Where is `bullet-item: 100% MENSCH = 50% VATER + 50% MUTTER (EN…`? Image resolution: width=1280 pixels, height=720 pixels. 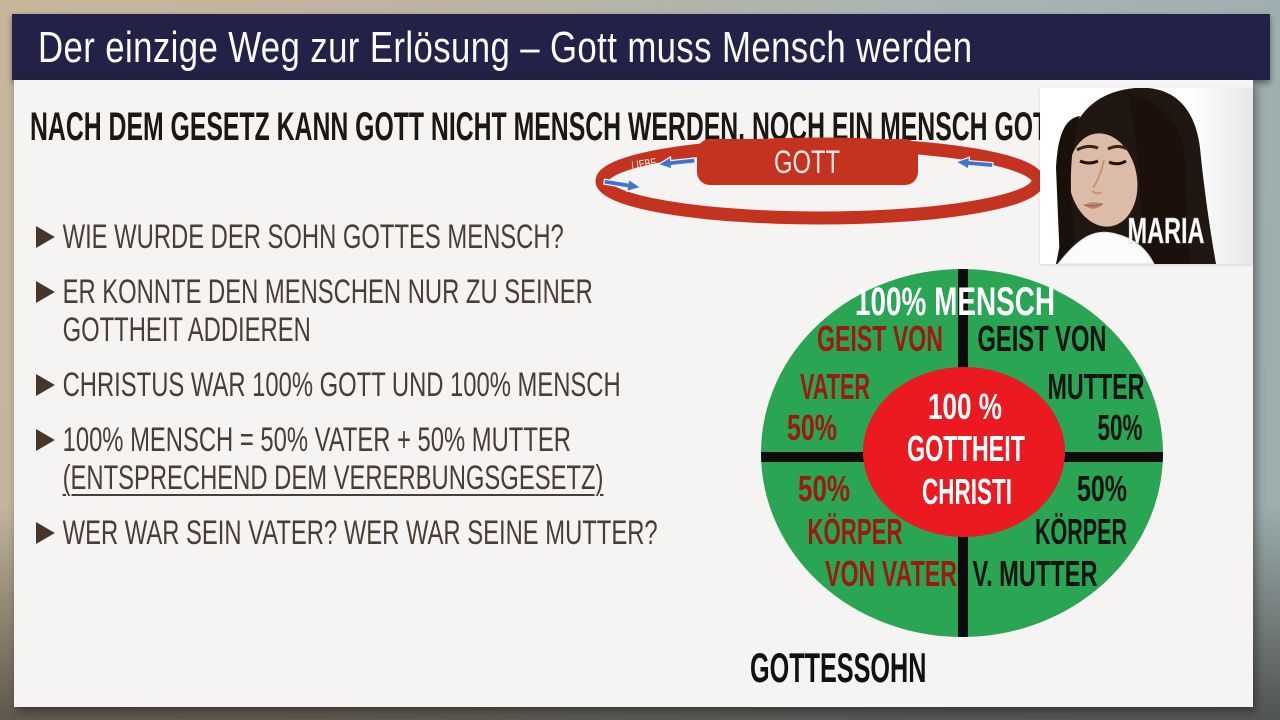 bullet-item: 100% MENSCH = 50% VATER + 50% MUTTER (EN… is located at coordinates (351, 459).